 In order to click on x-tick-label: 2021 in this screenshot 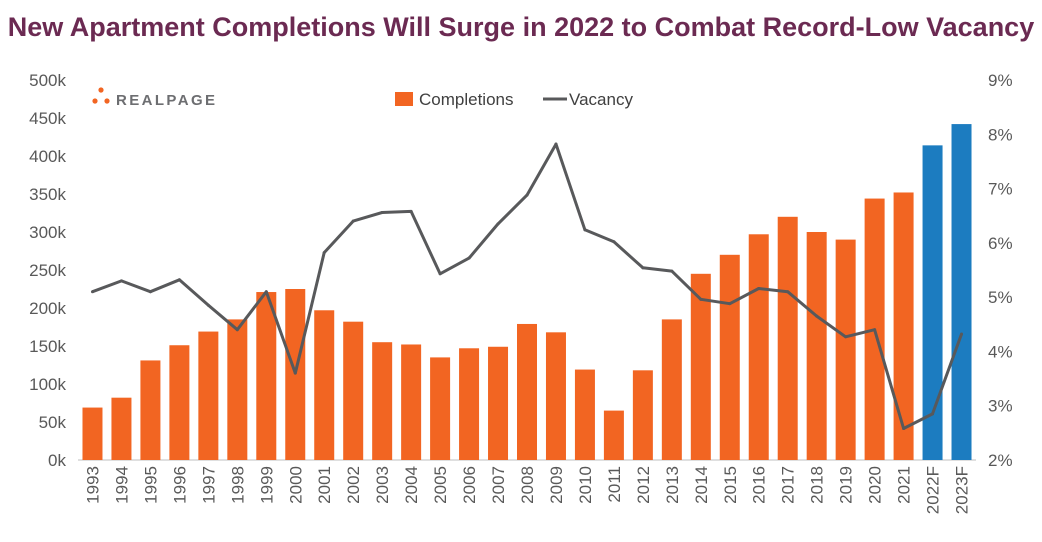, I will do `click(904, 485)`.